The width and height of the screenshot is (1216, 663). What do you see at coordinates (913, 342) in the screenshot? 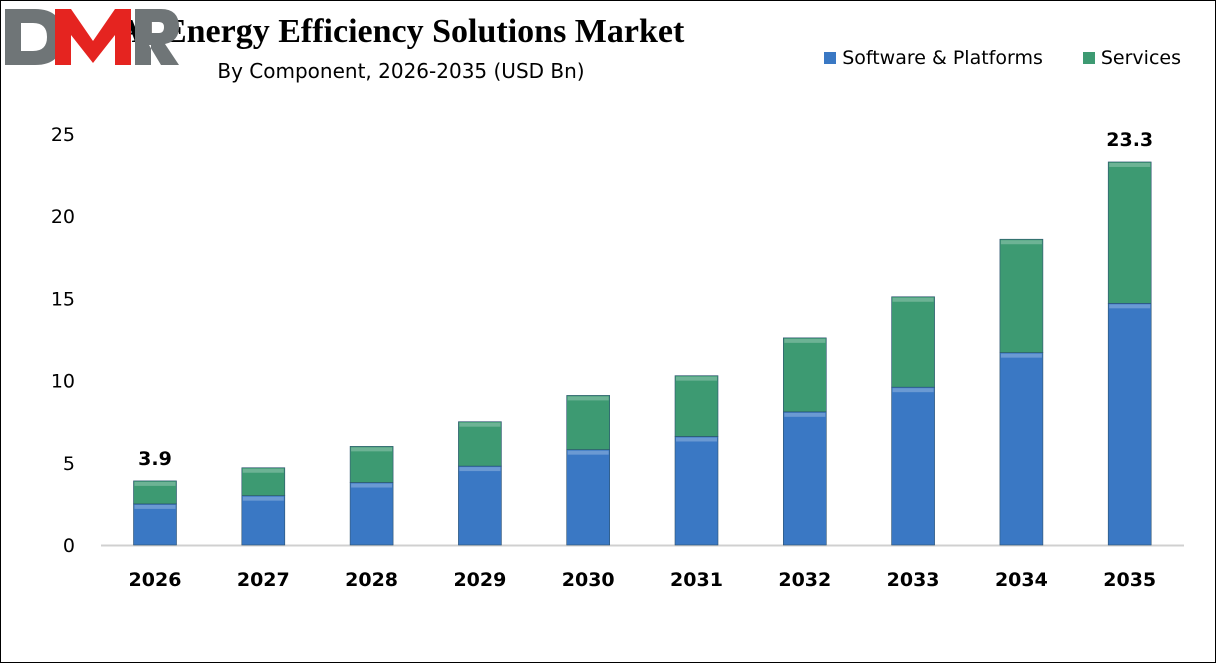
I see `bar-services-2033` at bounding box center [913, 342].